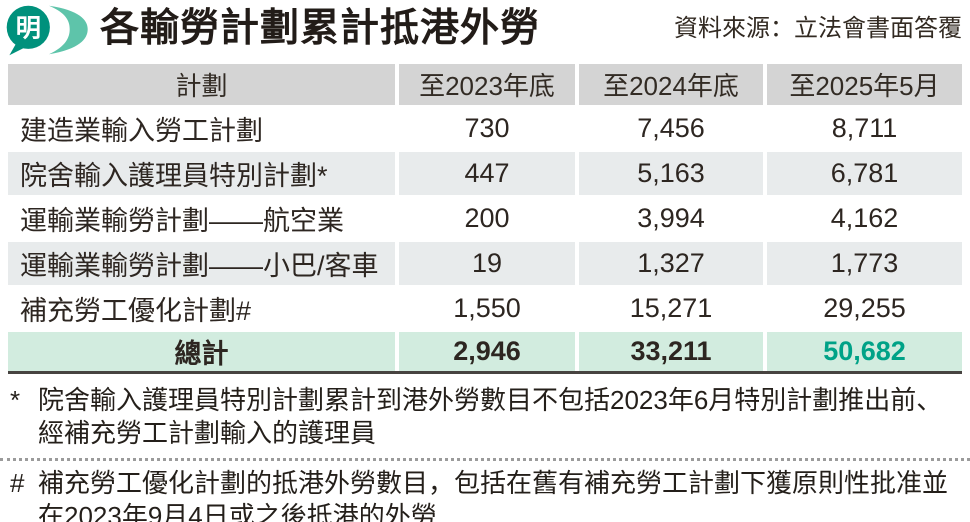 The image size is (970, 522). I want to click on value-2023-cell: 200, so click(487, 218).